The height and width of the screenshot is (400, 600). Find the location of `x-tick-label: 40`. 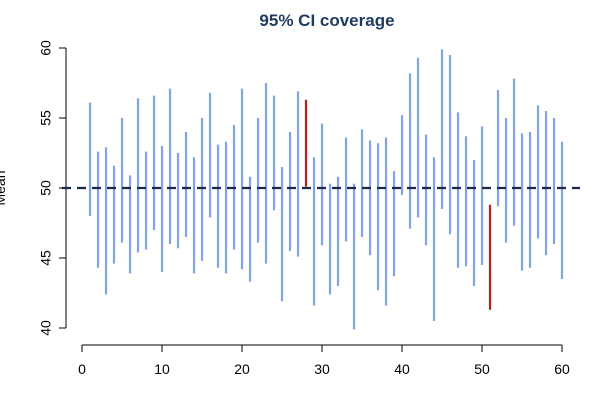

x-tick-label: 40 is located at coordinates (402, 369).